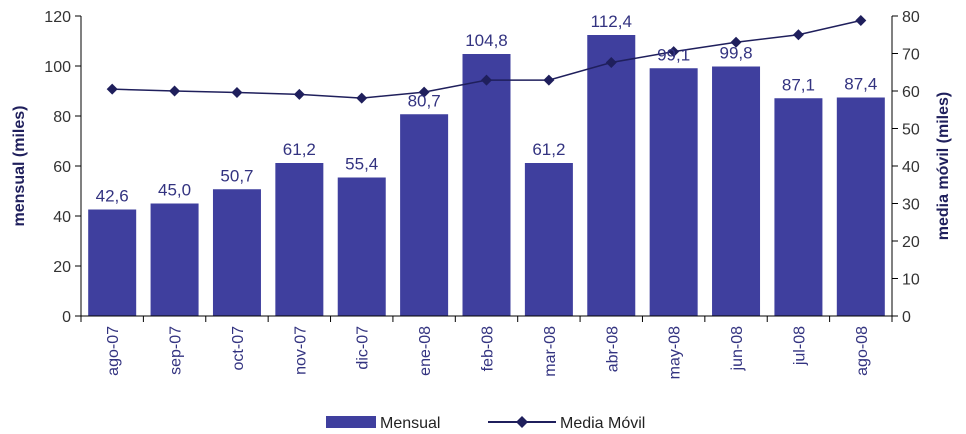 The height and width of the screenshot is (434, 966). I want to click on legend: Mensual Media Móvil, so click(485, 423).